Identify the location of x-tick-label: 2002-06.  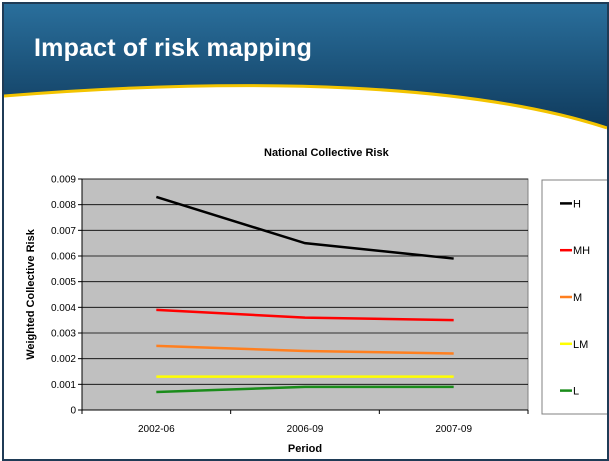
(156, 429).